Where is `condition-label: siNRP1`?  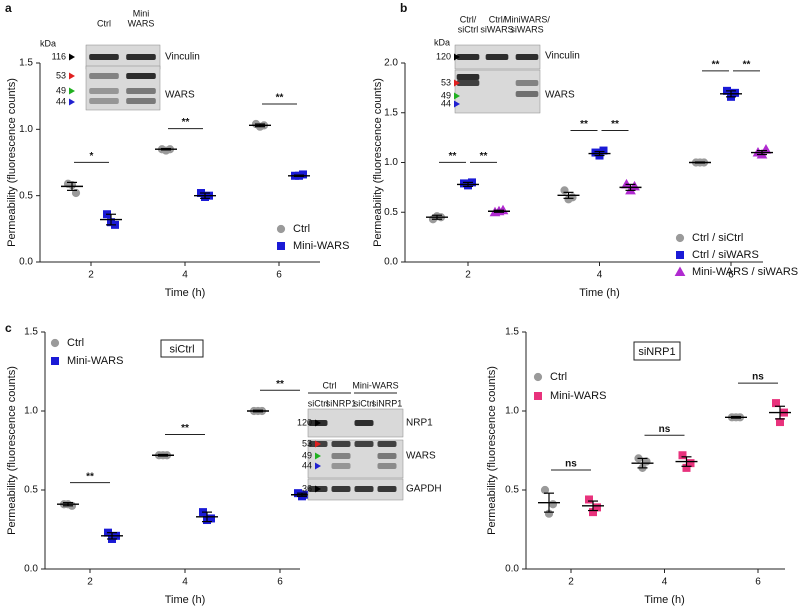
condition-label: siNRP1 is located at coordinates (656, 352).